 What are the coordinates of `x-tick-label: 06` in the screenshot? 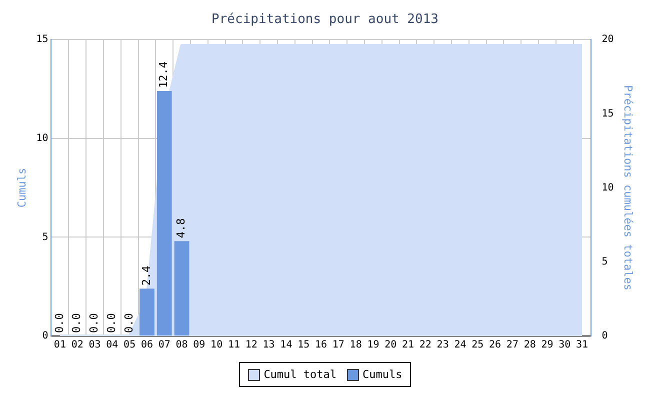 It's located at (146, 345).